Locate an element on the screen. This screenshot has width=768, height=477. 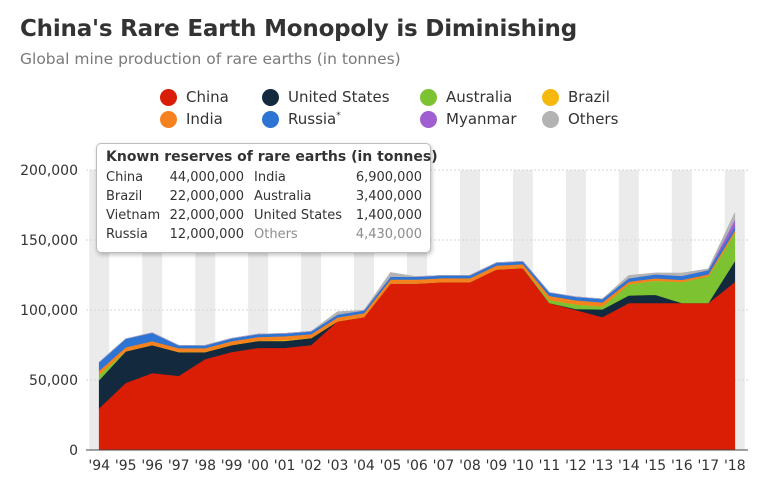
x-tick-label: '05 is located at coordinates (391, 466).